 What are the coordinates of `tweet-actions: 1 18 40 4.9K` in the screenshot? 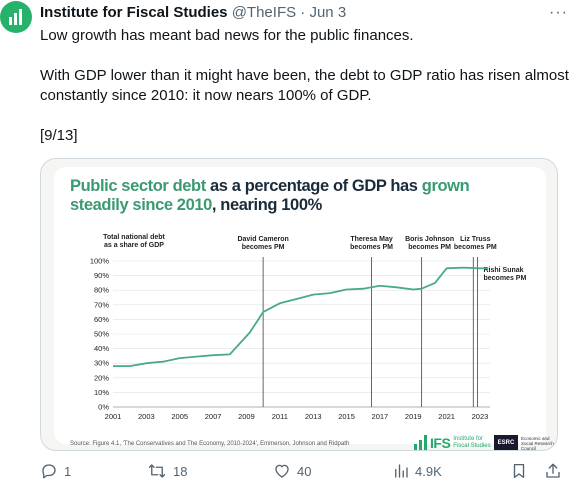 It's located at (305, 472).